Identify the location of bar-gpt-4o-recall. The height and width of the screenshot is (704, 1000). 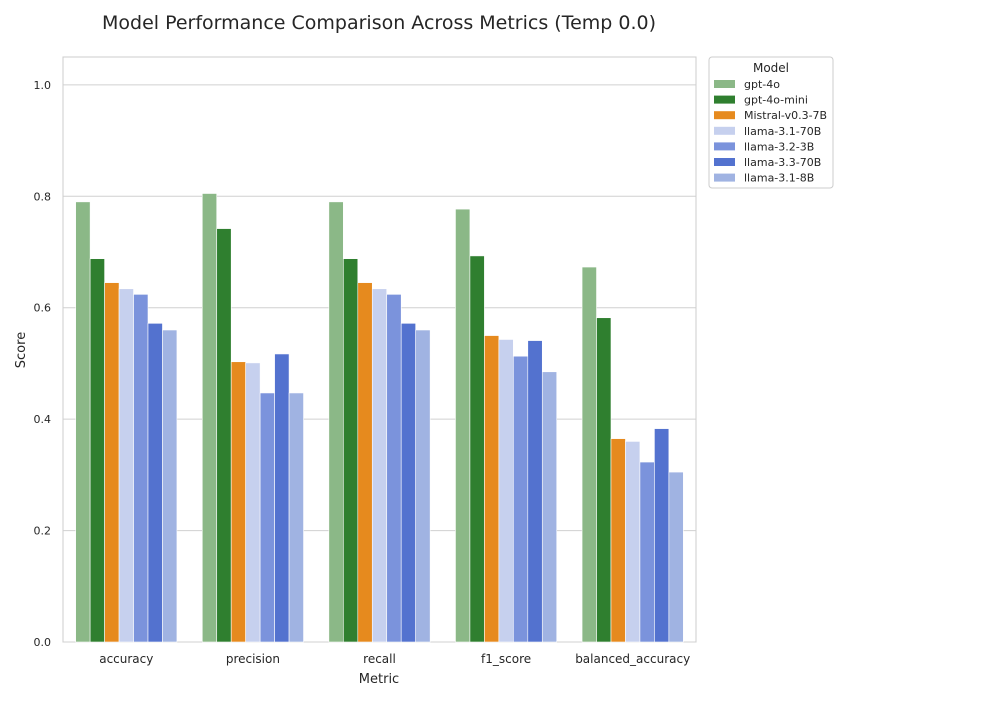
(336, 422).